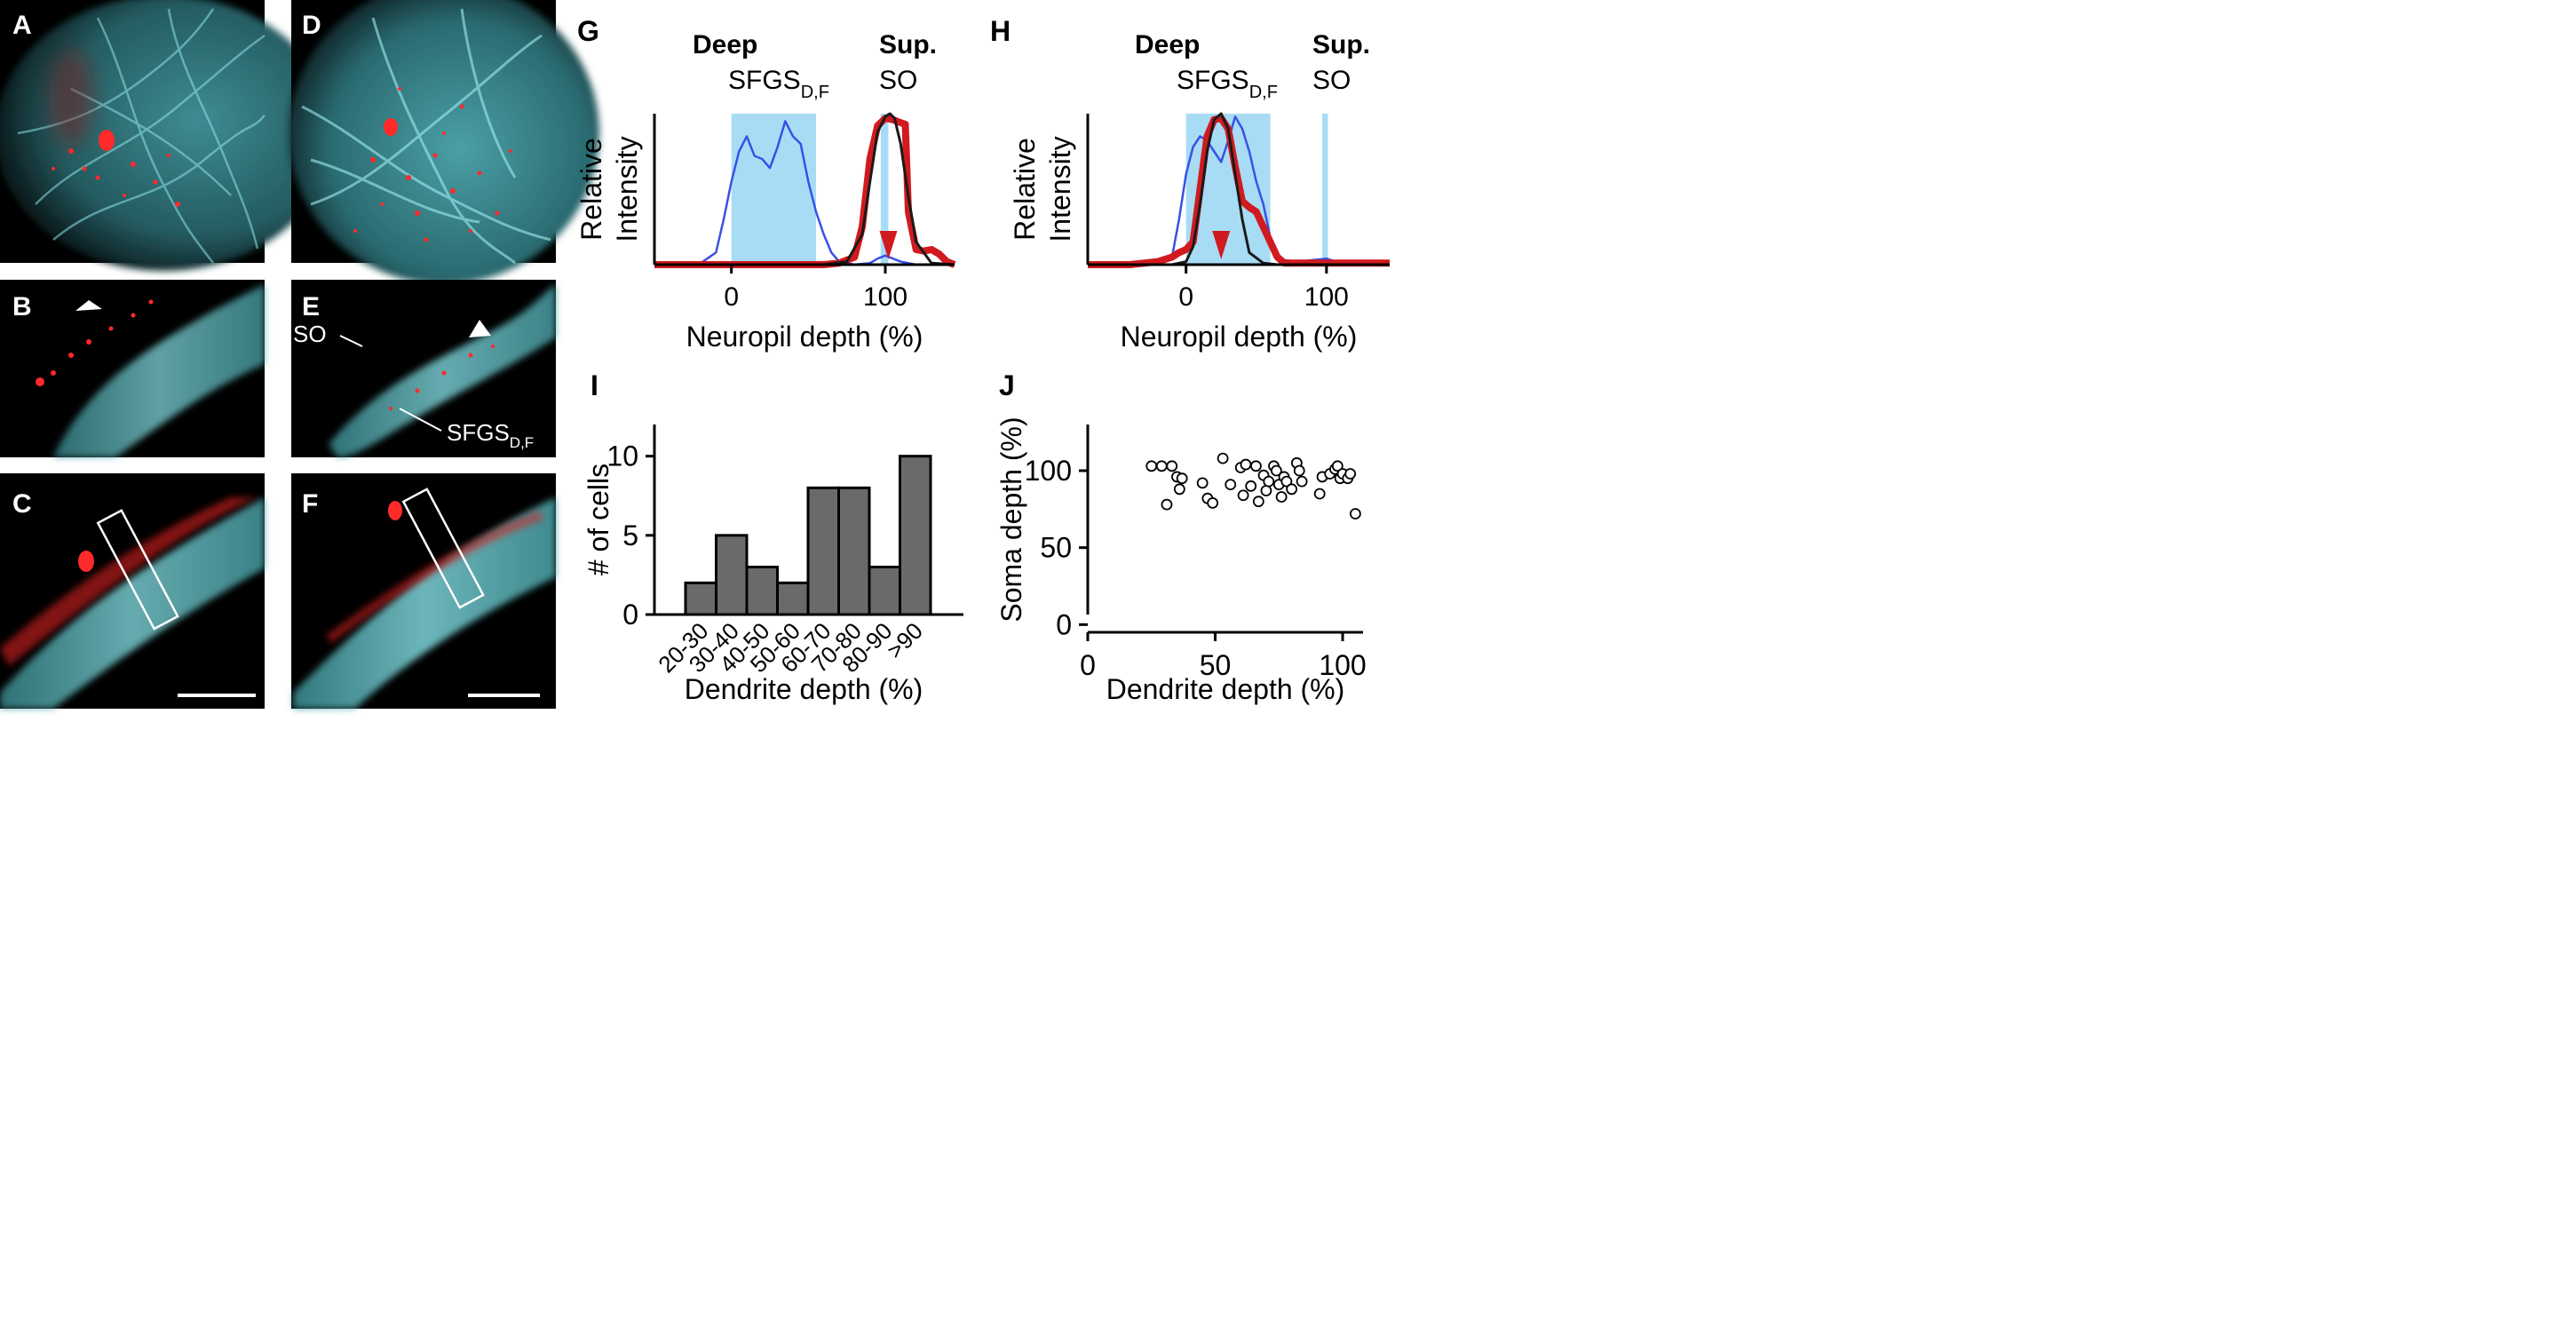 The height and width of the screenshot is (1317, 2576). I want to click on panel-letter-d: D, so click(311, 25).